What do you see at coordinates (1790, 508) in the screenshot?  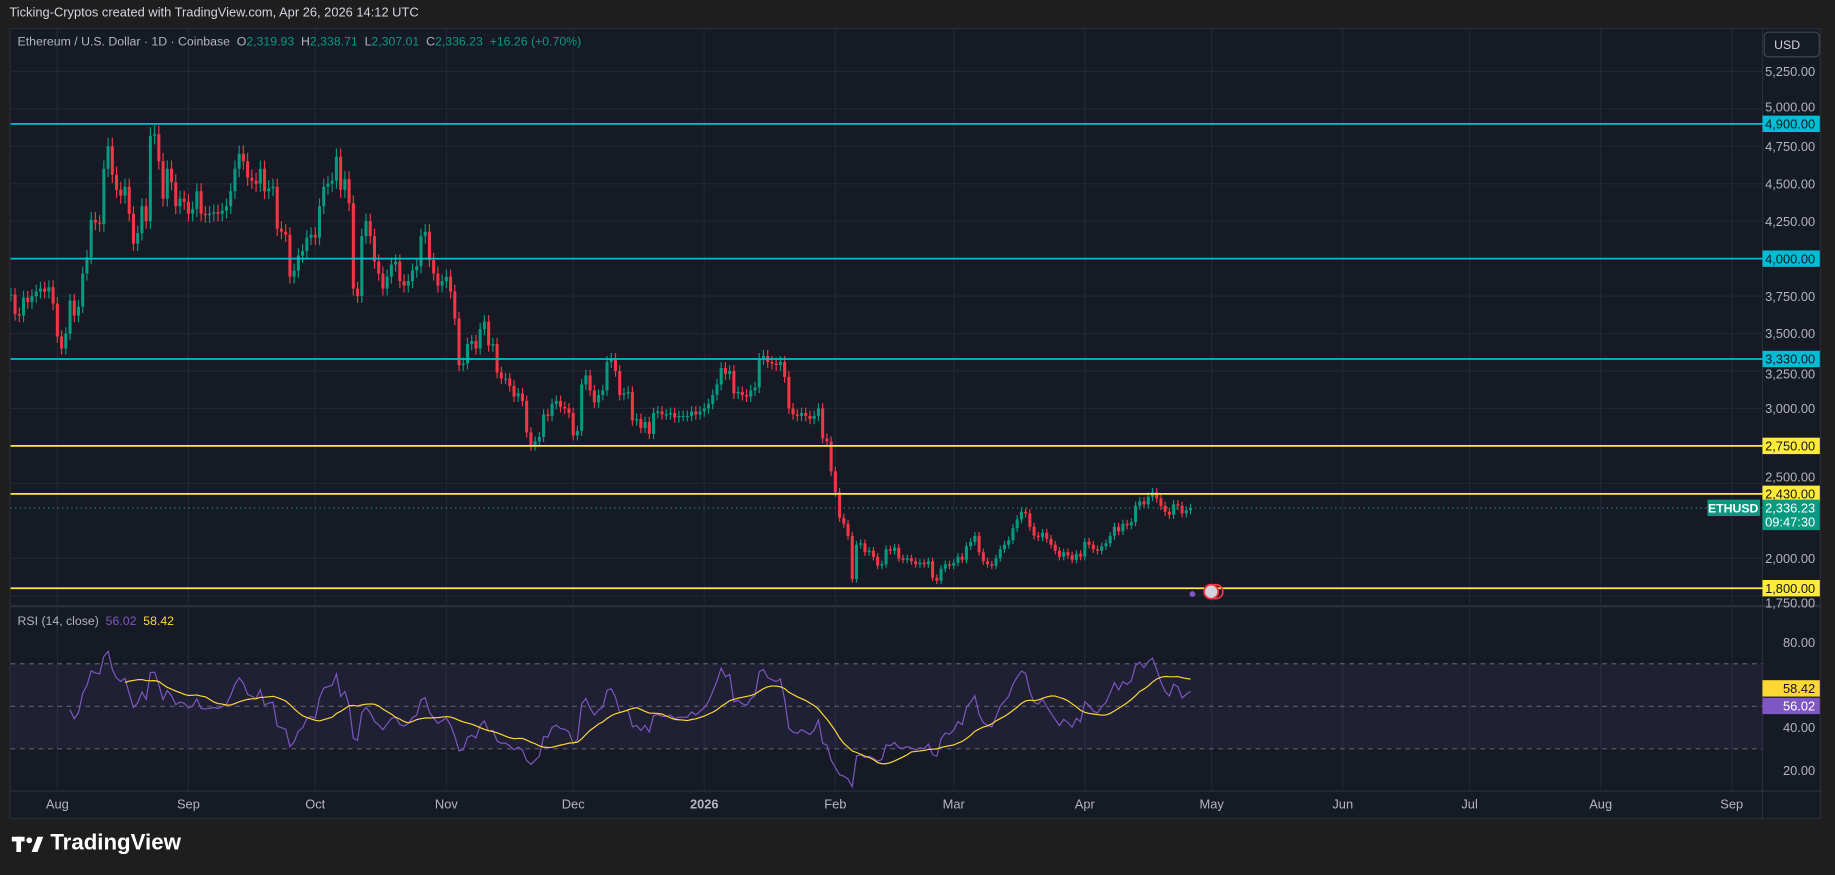 I see `last-price-label: 2,336.23` at bounding box center [1790, 508].